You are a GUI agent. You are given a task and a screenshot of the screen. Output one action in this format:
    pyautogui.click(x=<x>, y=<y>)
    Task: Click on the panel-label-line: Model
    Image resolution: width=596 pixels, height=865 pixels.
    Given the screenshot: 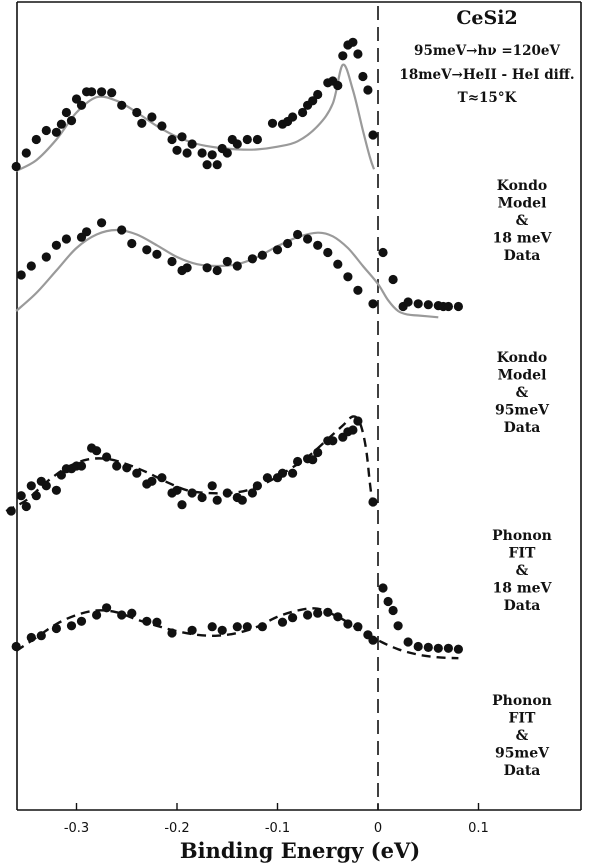 What is the action you would take?
    pyautogui.click(x=522, y=204)
    